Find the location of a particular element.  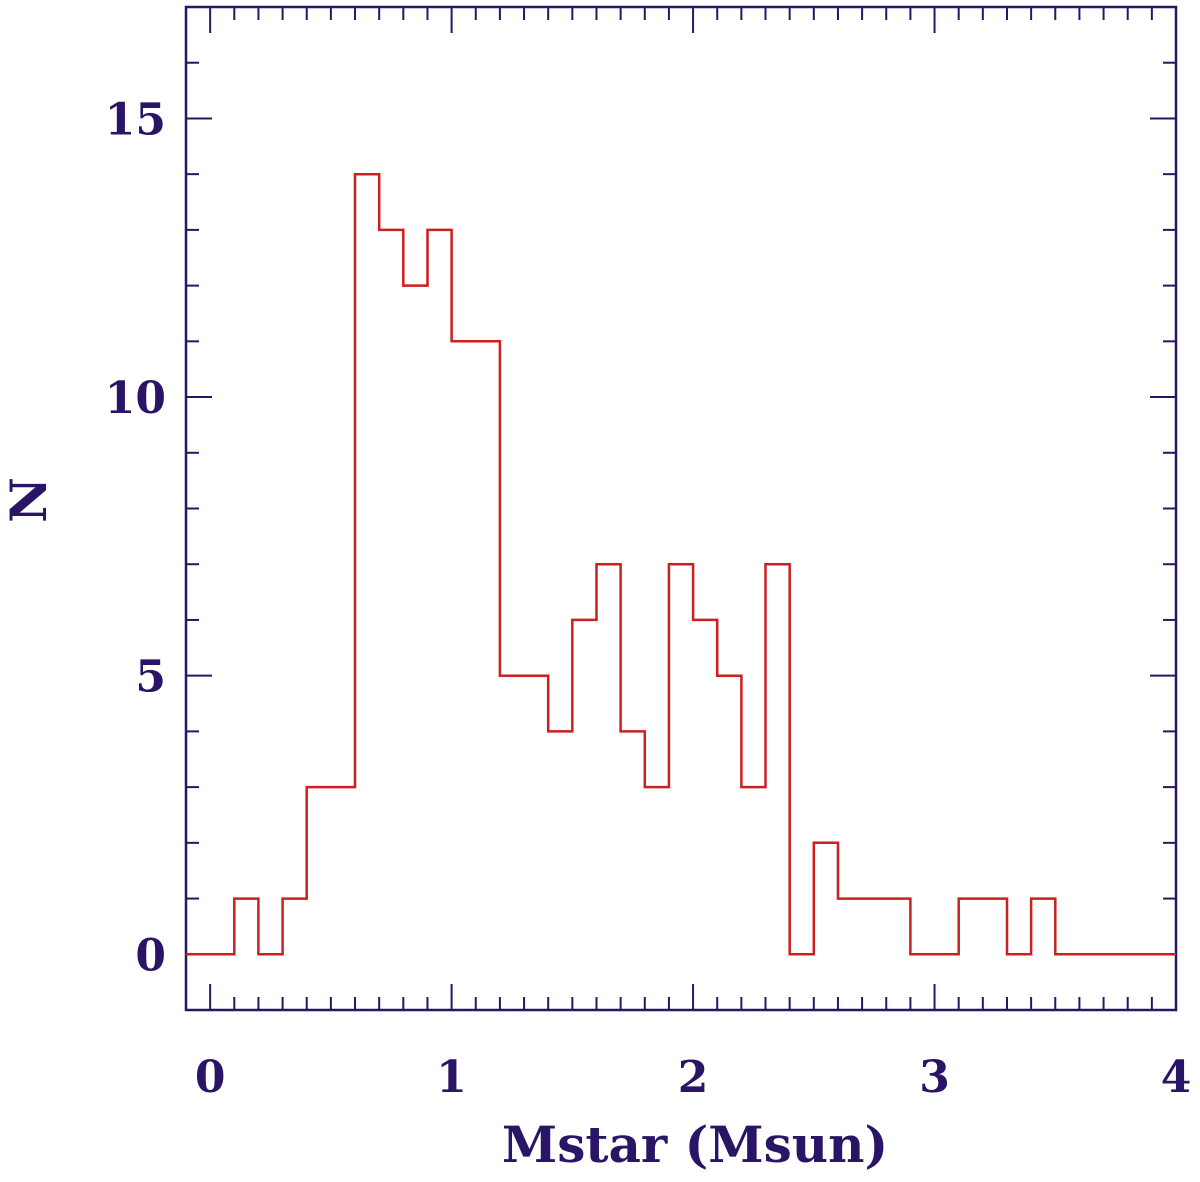

y-axis-title: N is located at coordinates (29, 500).